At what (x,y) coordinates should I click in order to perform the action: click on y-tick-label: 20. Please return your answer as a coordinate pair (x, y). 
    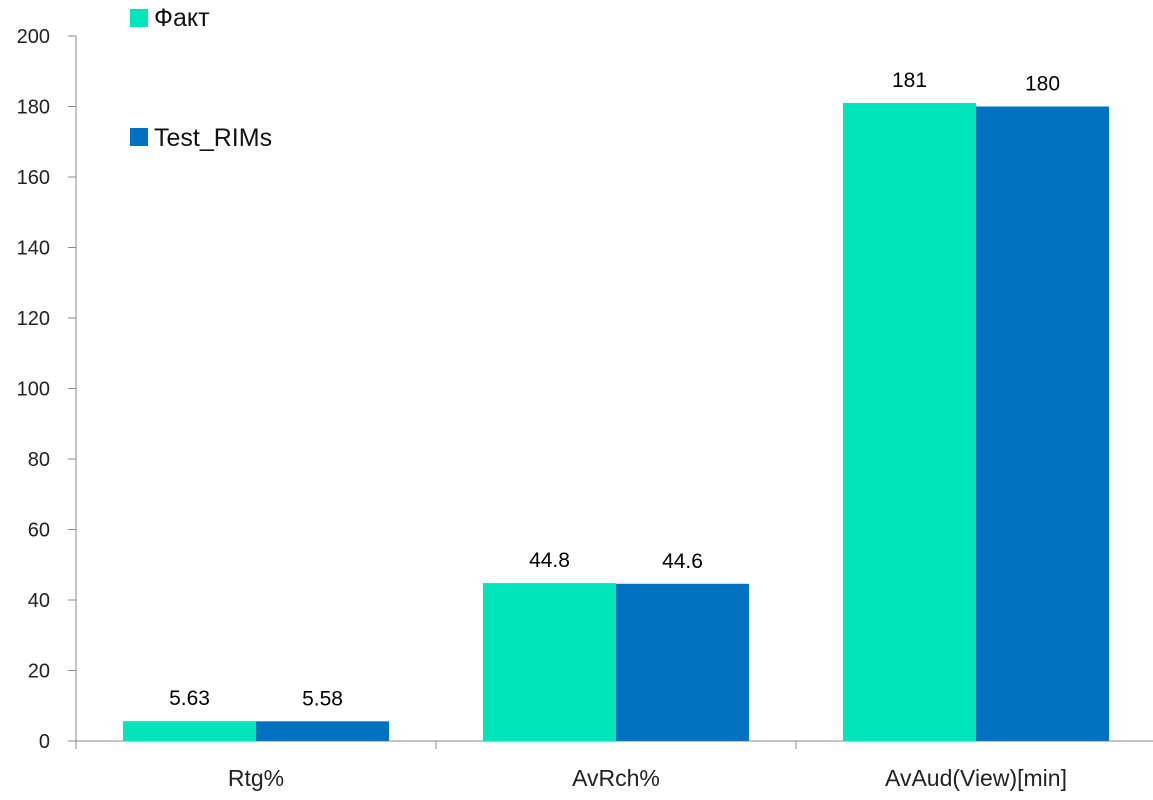
    Looking at the image, I should click on (39, 672).